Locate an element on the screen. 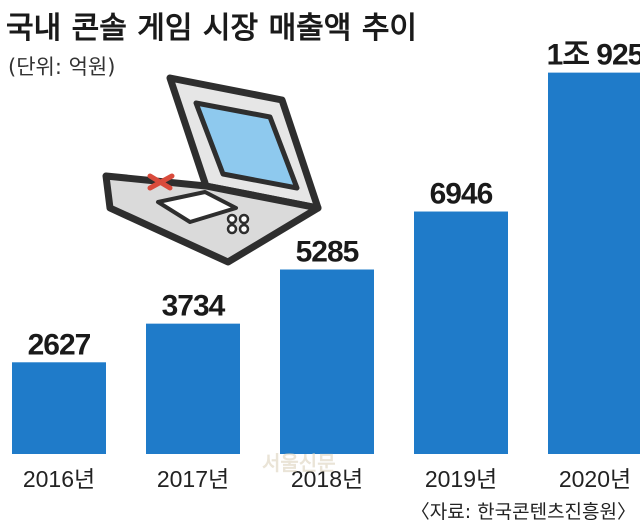  action-buttons is located at coordinates (238, 224).